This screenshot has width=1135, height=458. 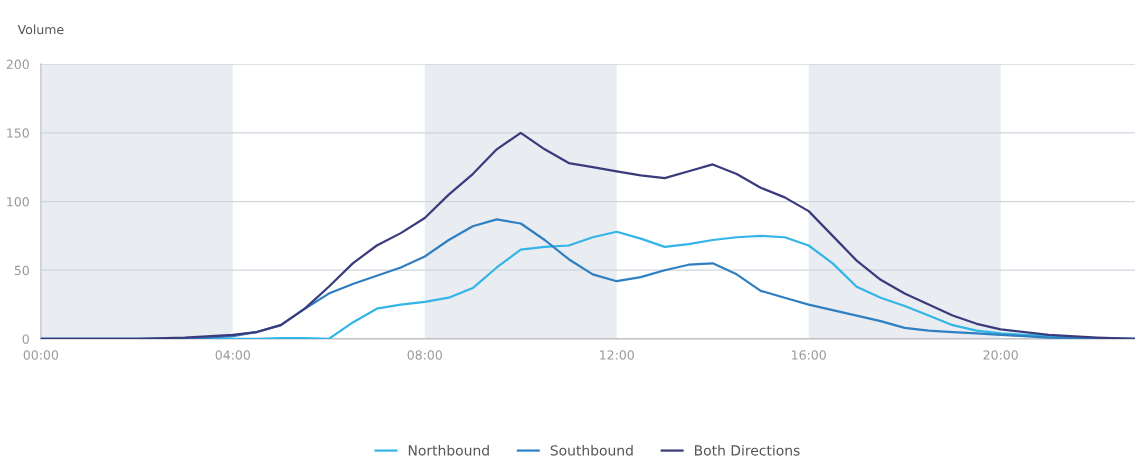 What do you see at coordinates (232, 355) in the screenshot?
I see `x-tick-label: 04:00` at bounding box center [232, 355].